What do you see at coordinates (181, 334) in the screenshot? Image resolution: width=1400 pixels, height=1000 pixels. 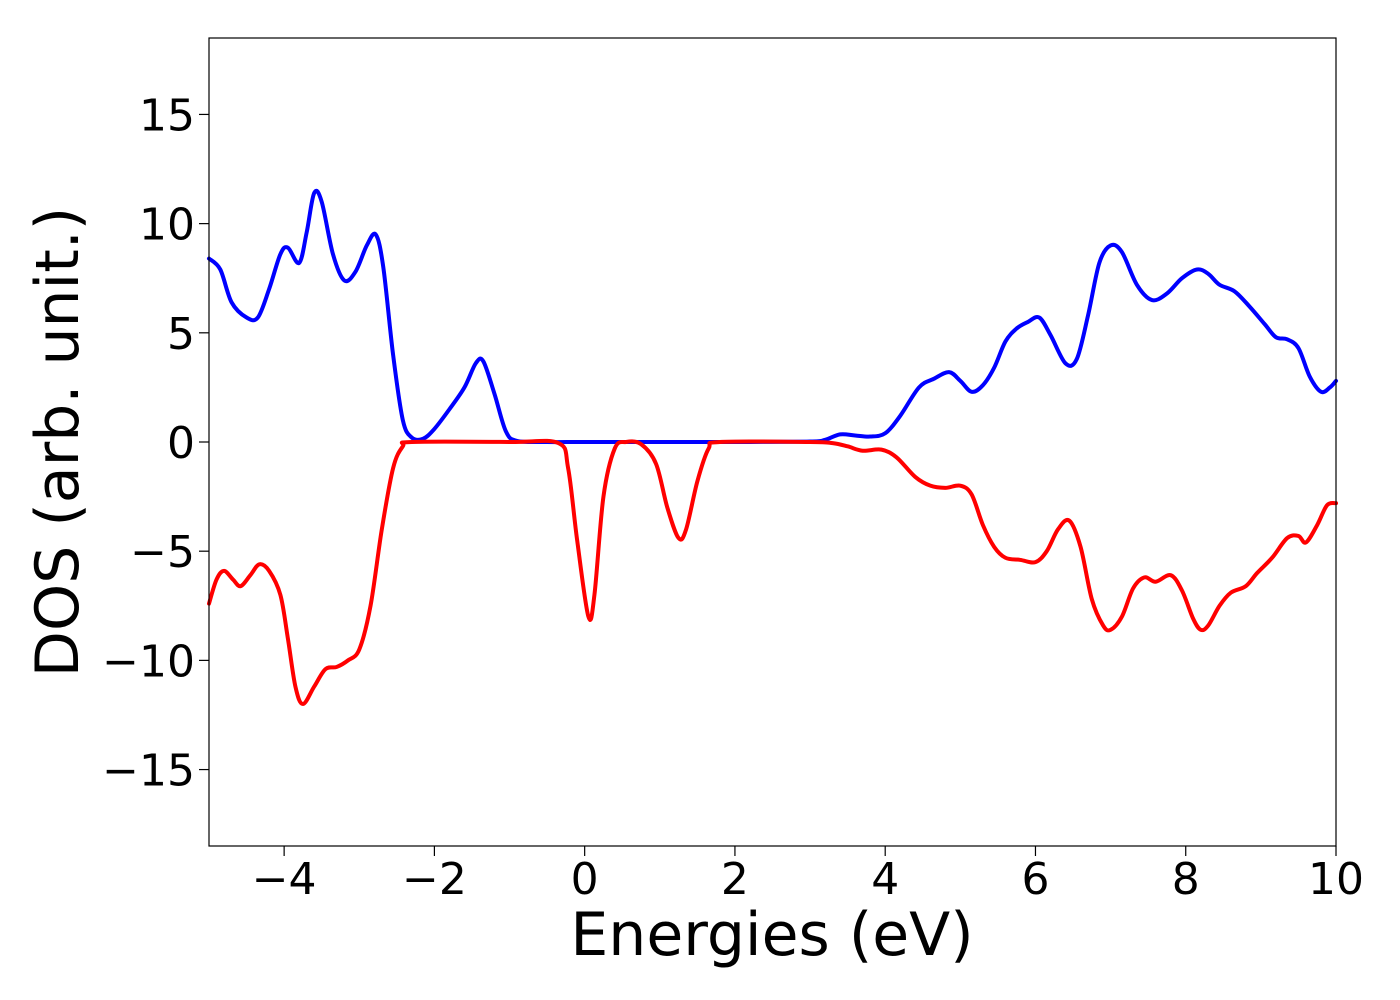 I see `y-tick-label: 5` at bounding box center [181, 334].